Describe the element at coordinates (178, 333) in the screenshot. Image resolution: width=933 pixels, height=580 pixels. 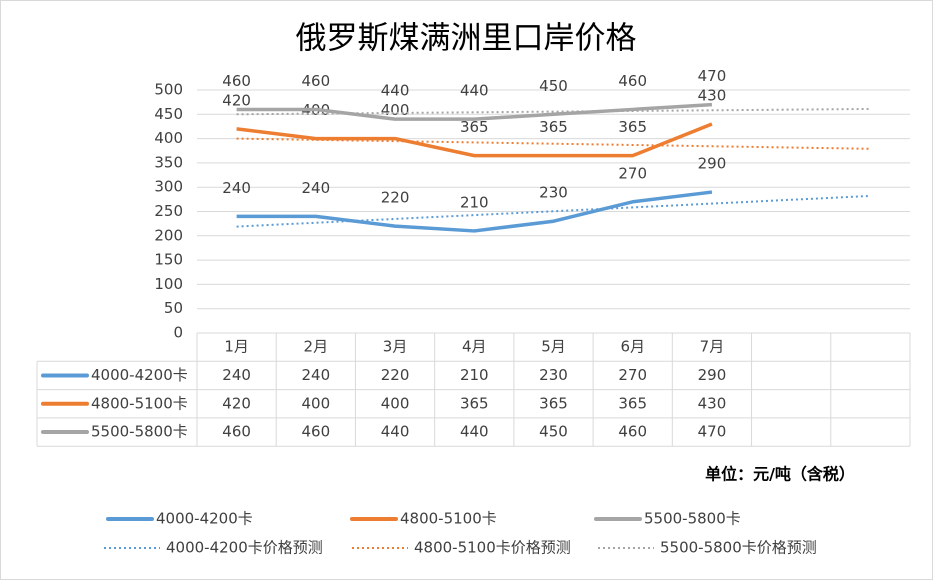
I see `y-tick-label: 0` at that location.